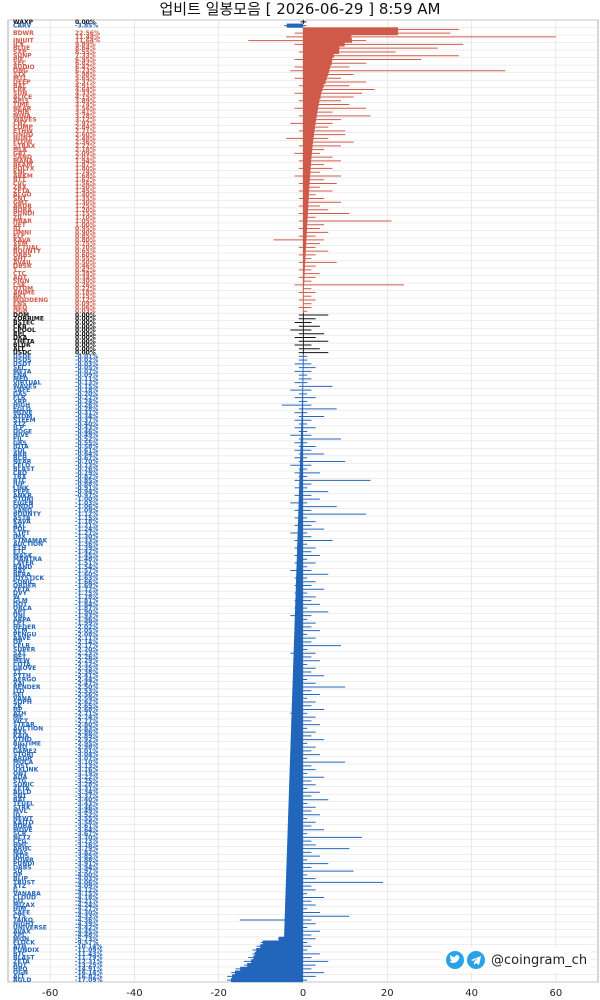  I want to click on row-name-label: G, so click(15, 890).